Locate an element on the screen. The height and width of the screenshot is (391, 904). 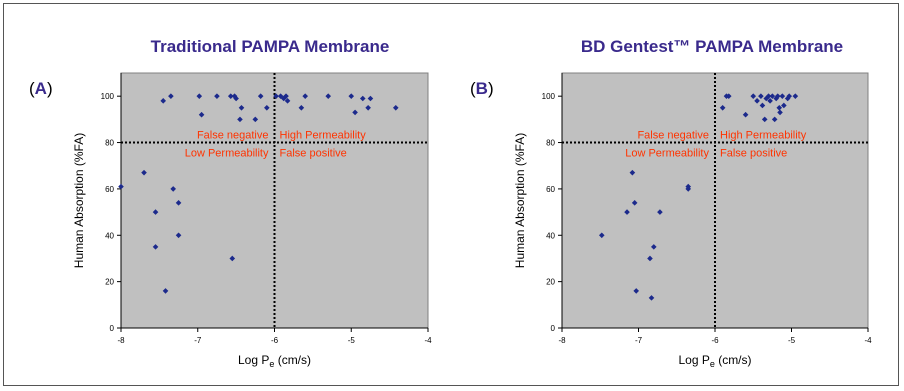
chart-1-x-tick-label: -4 is located at coordinates (428, 340).